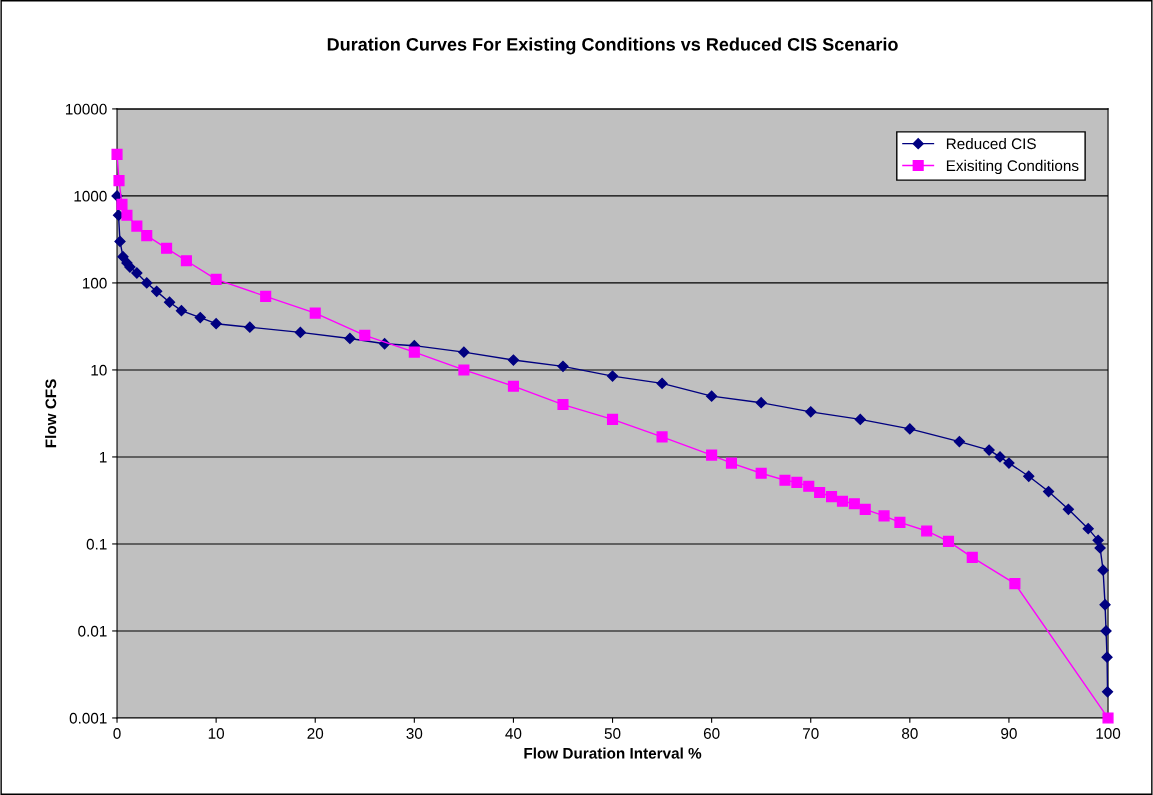 The image size is (1153, 795). Describe the element at coordinates (86, 109) in the screenshot. I see `y-tick-label: 10000` at that location.